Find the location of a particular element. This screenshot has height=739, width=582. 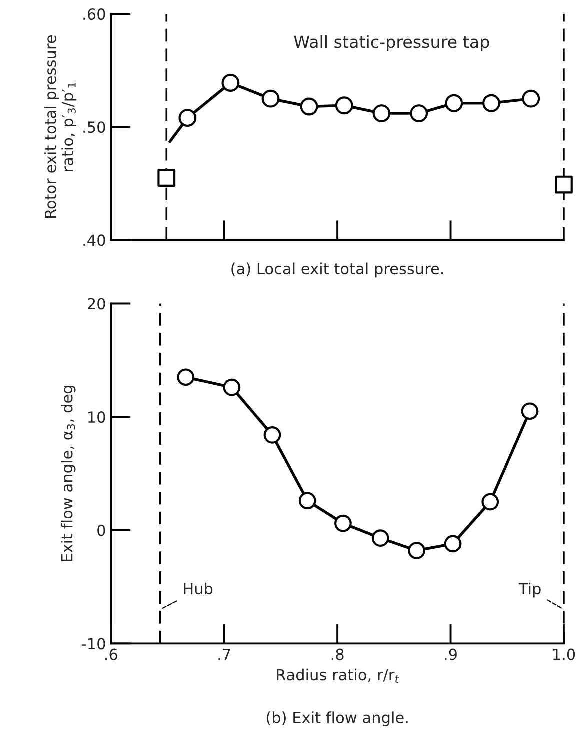

x-tick-label: .9 is located at coordinates (451, 654).